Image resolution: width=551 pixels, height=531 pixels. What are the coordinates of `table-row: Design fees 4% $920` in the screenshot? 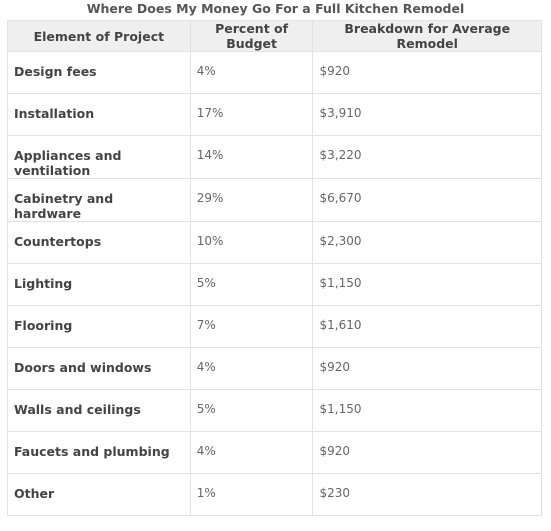 It's located at (274, 72).